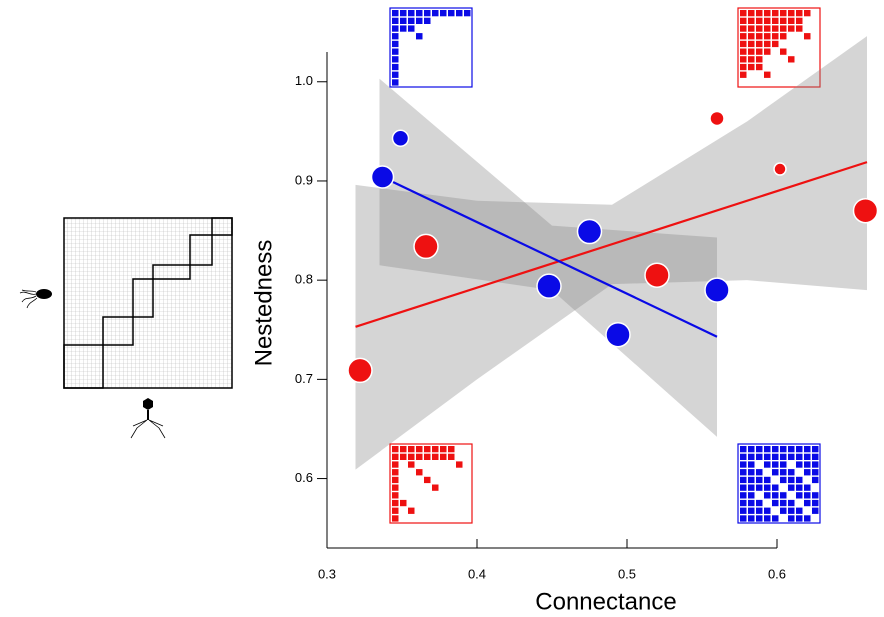  I want to click on x-axis-label: Connectance, so click(605, 601).